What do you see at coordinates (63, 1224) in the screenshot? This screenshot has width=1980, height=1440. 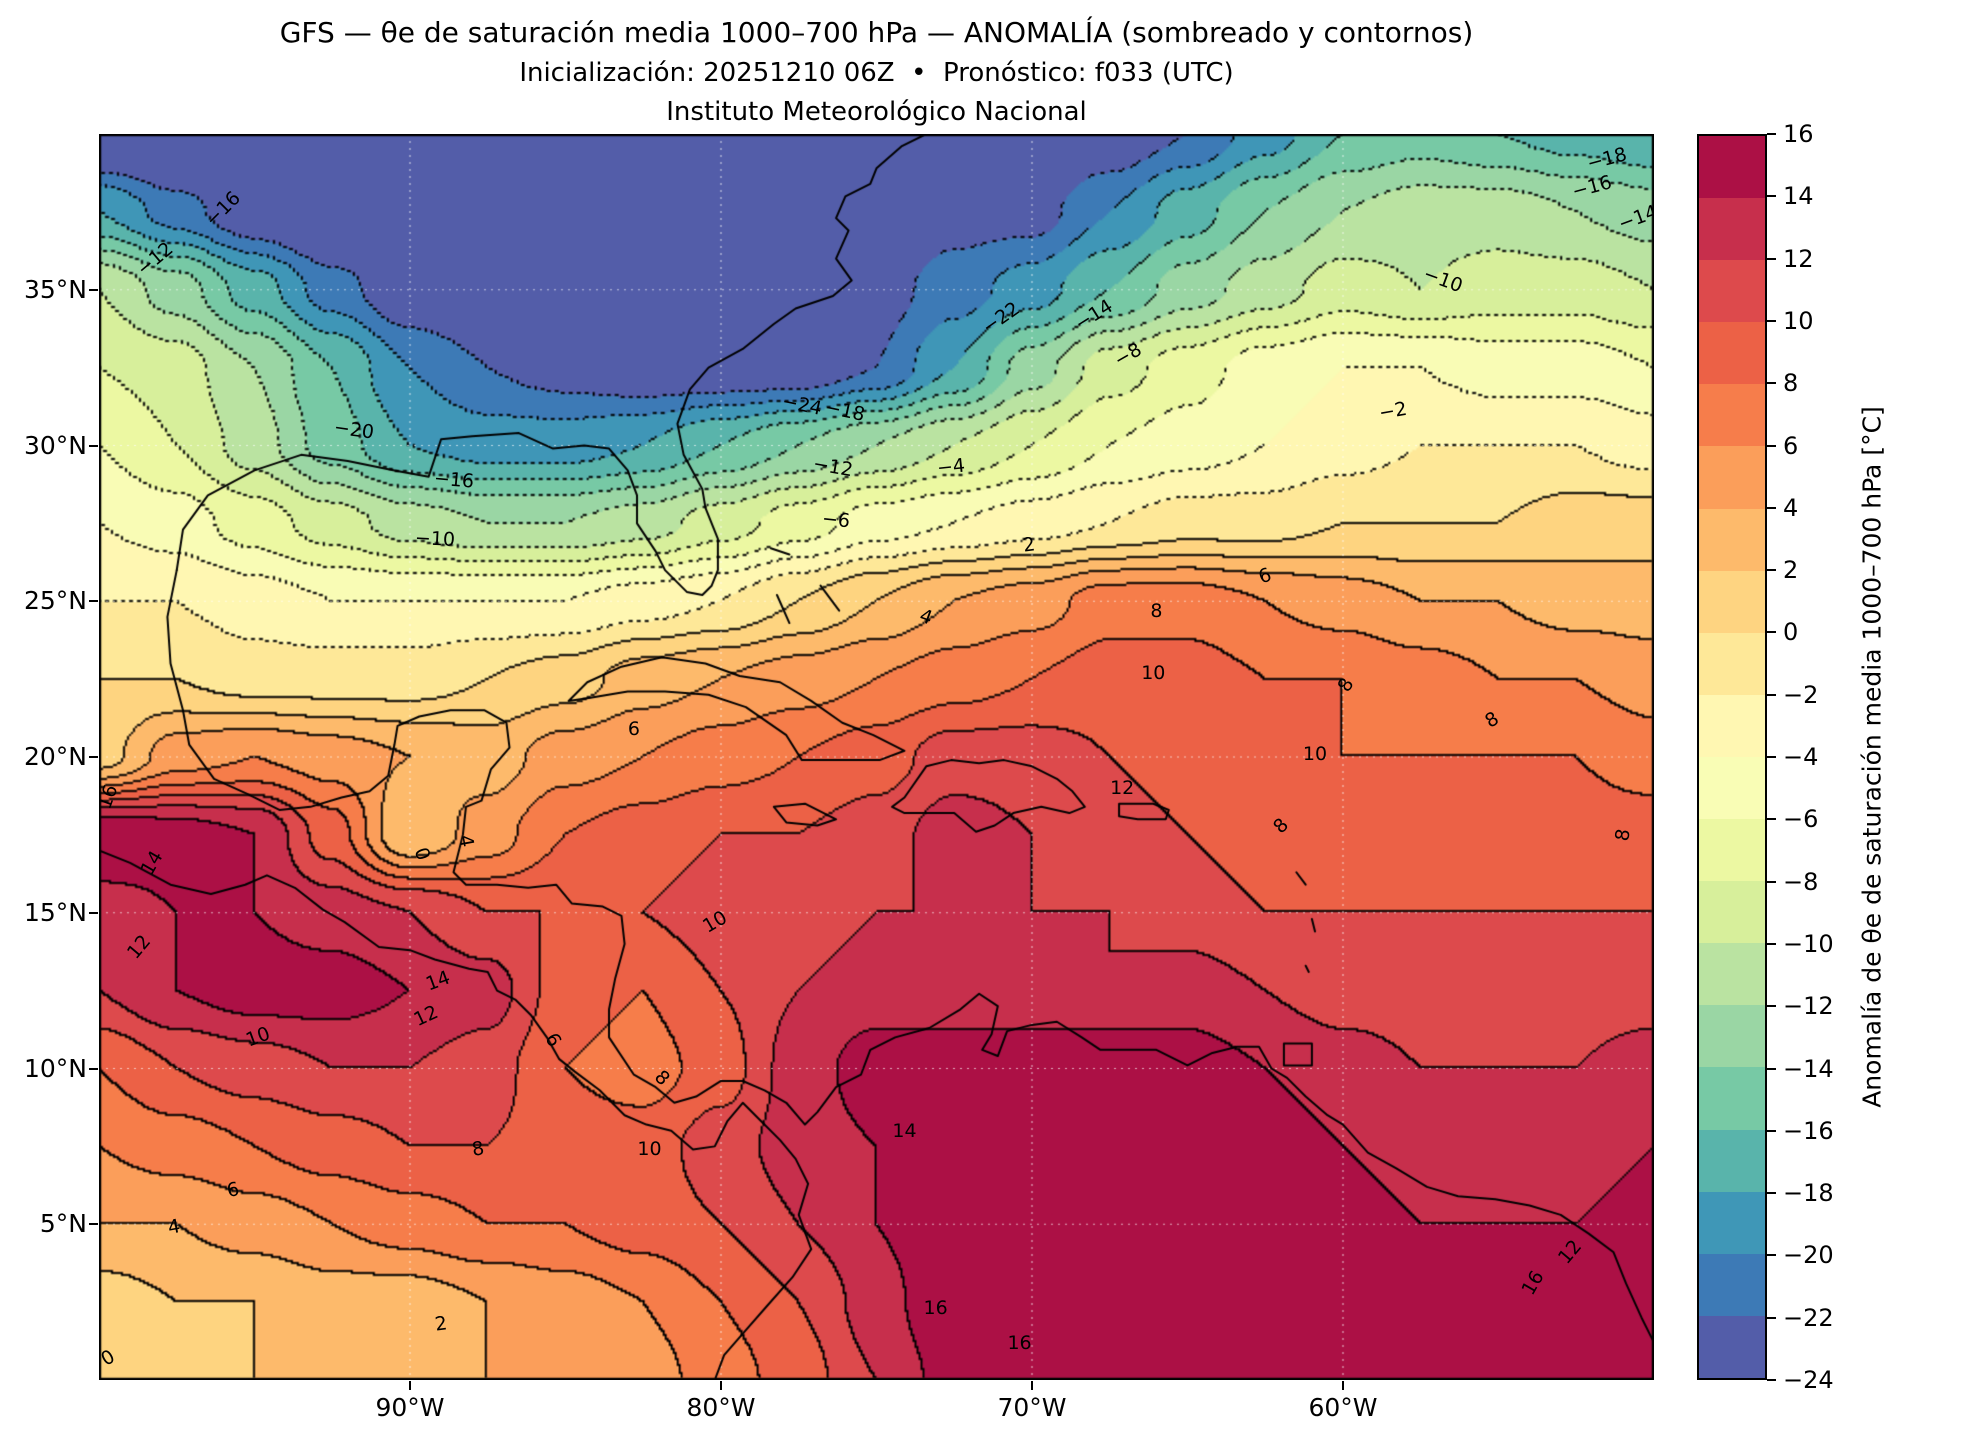 I see `y-tick-label: 5°N` at bounding box center [63, 1224].